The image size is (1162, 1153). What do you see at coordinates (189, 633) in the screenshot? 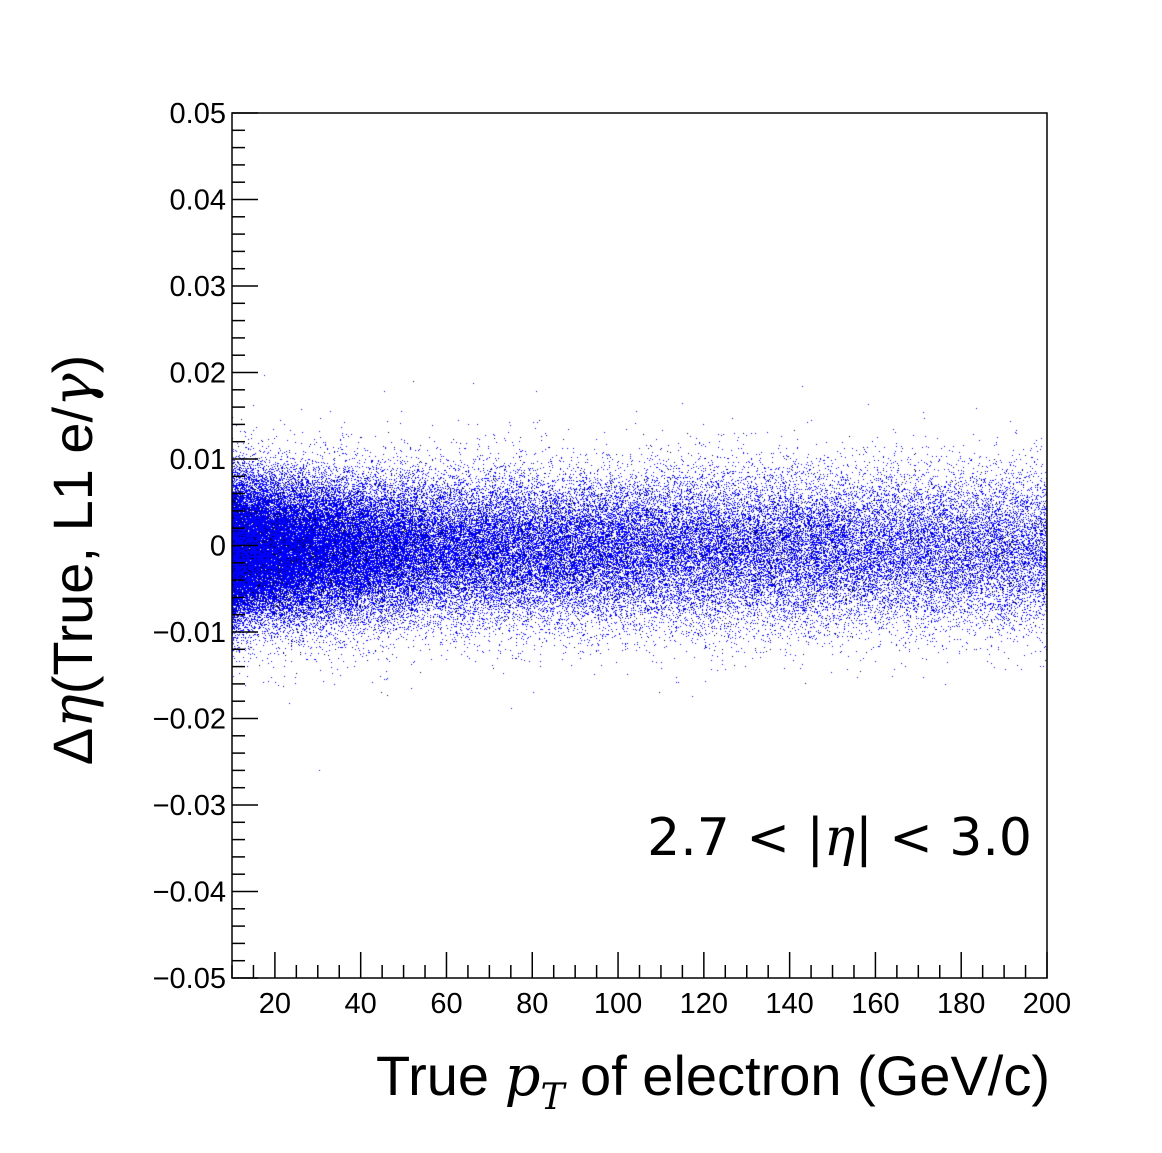
I see `y-tick-label: −0.01` at bounding box center [189, 633].